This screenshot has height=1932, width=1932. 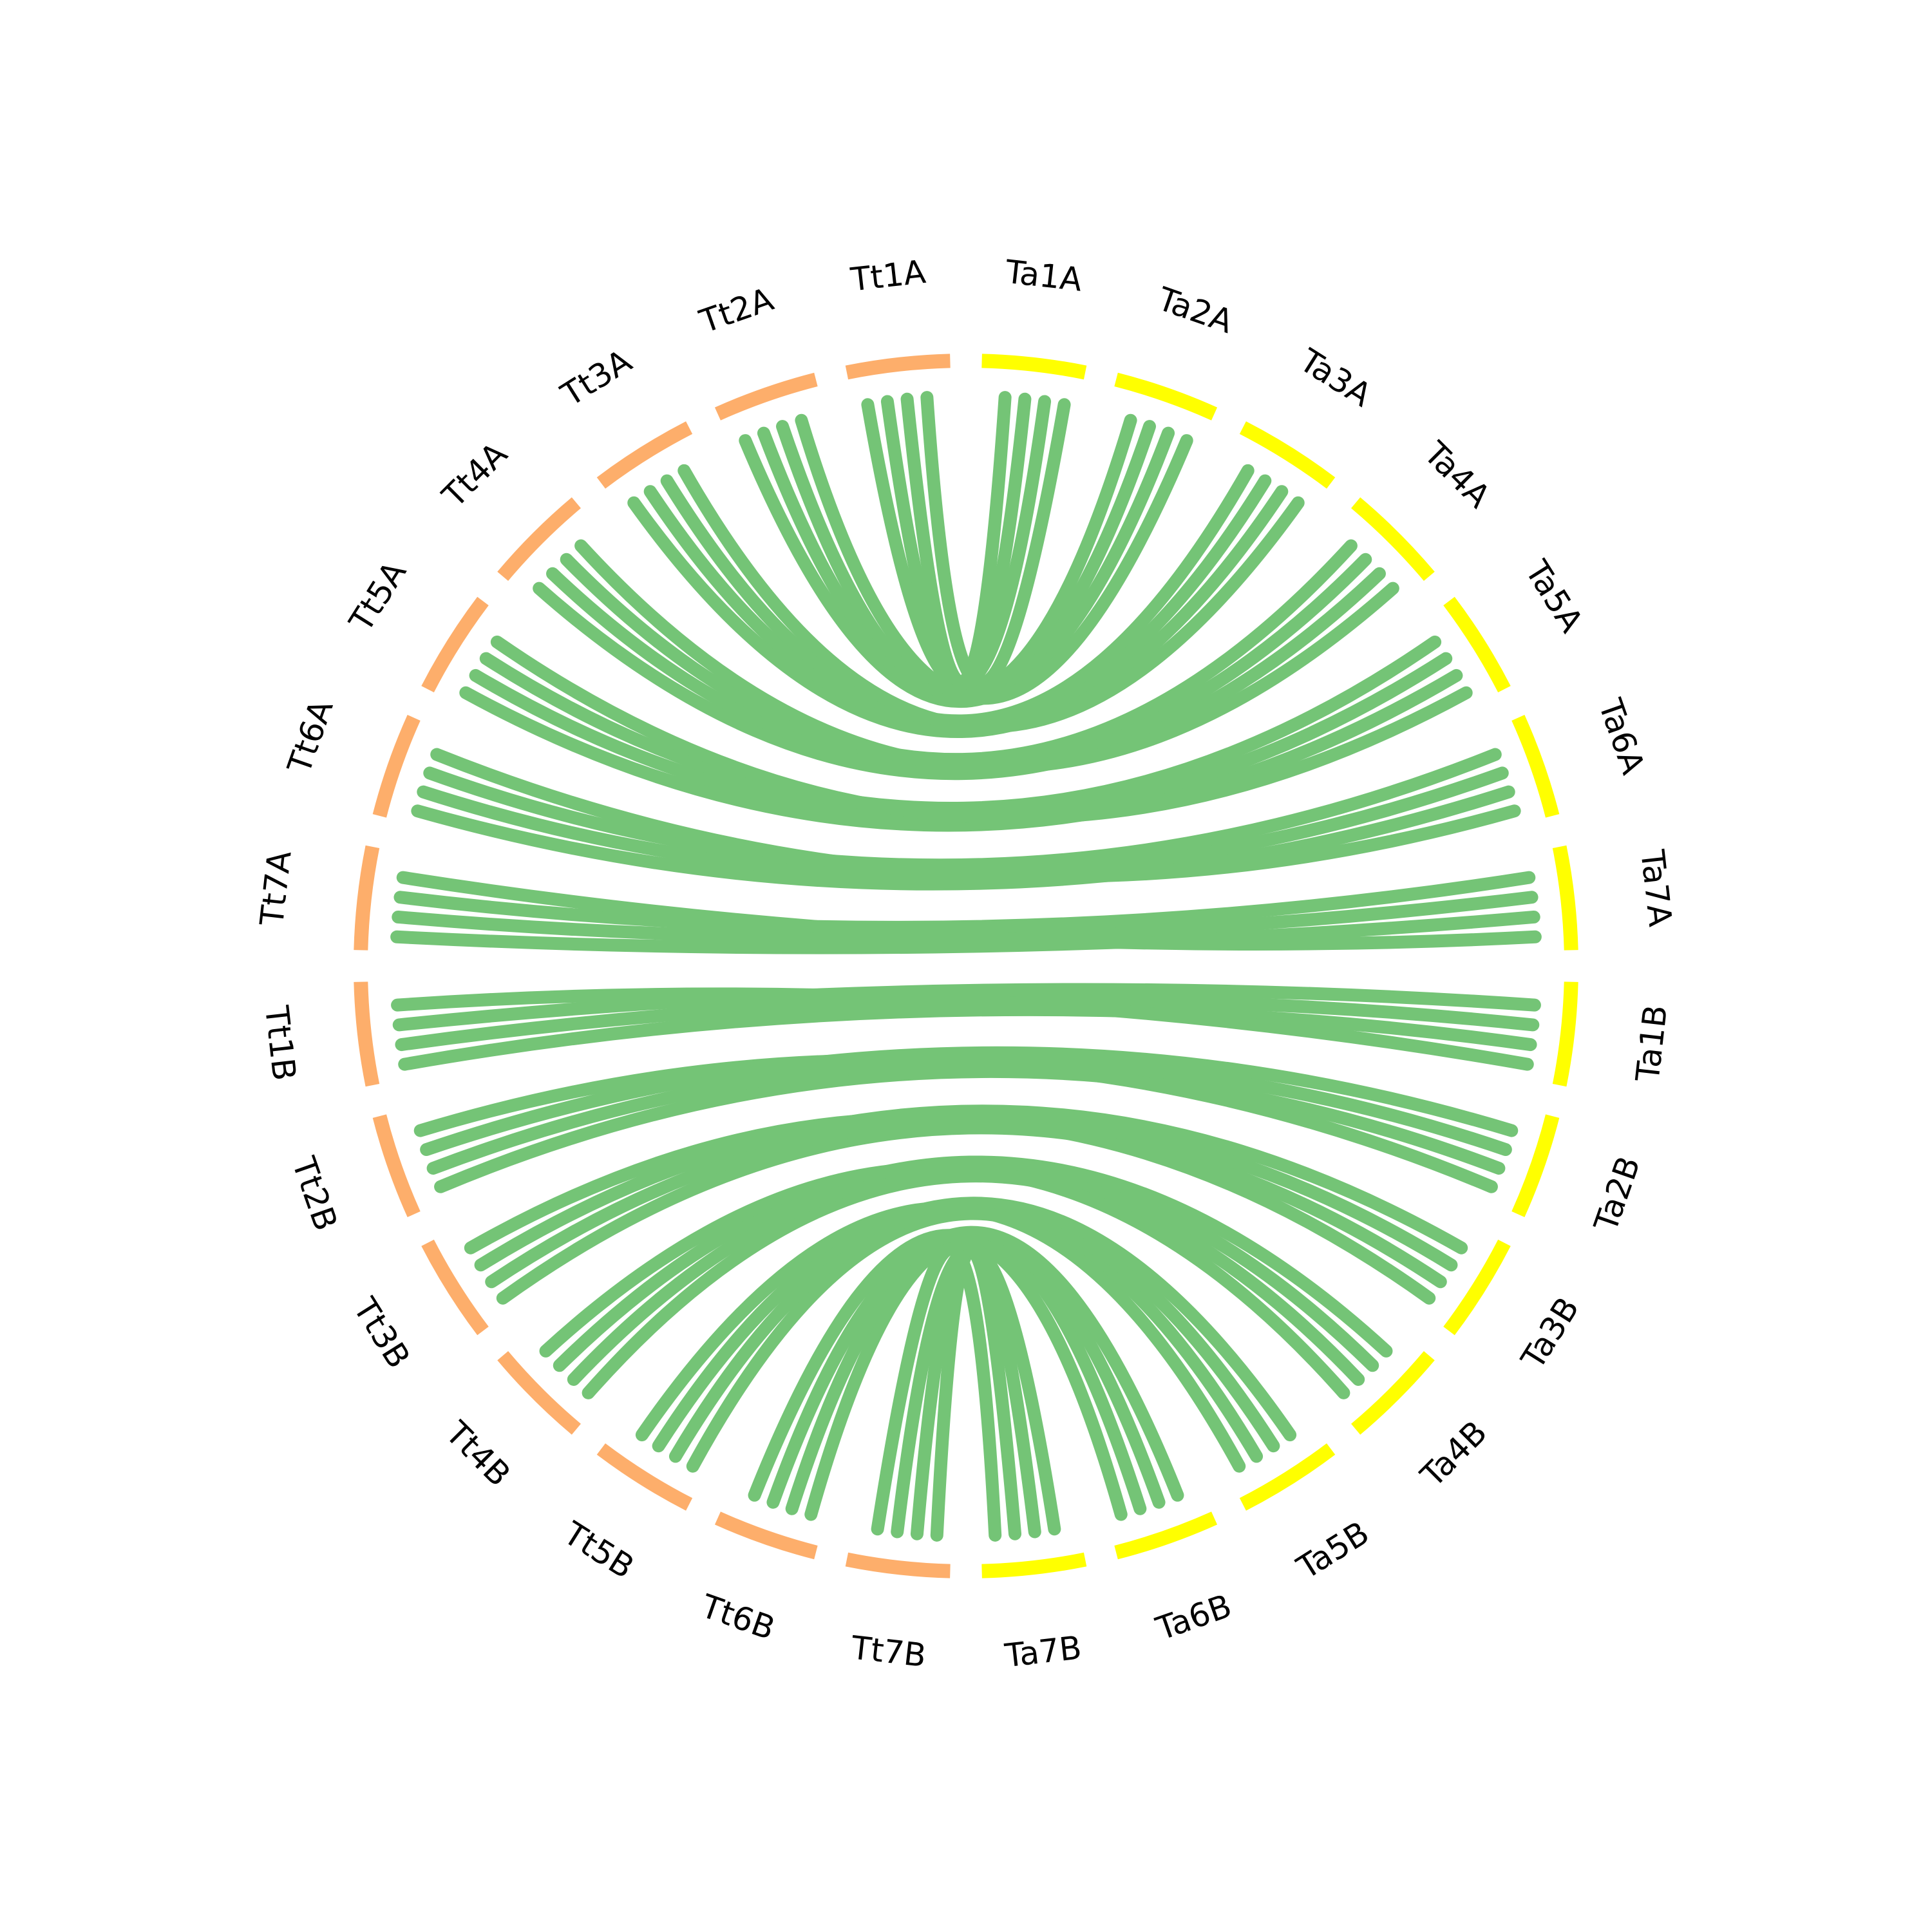 I want to click on chromosome-label: Ta7A, so click(x=1656, y=888).